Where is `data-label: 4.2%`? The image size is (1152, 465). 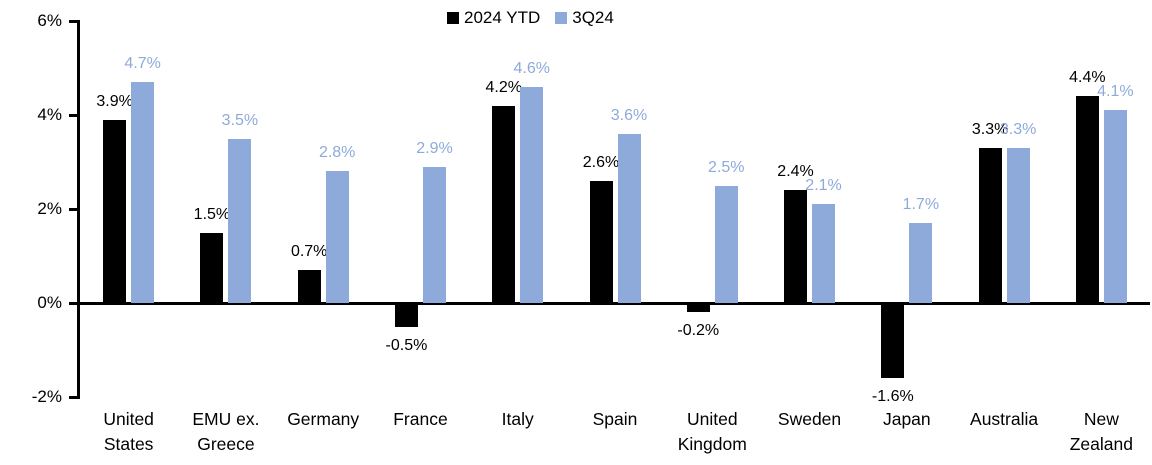
data-label: 4.2% is located at coordinates (503, 87).